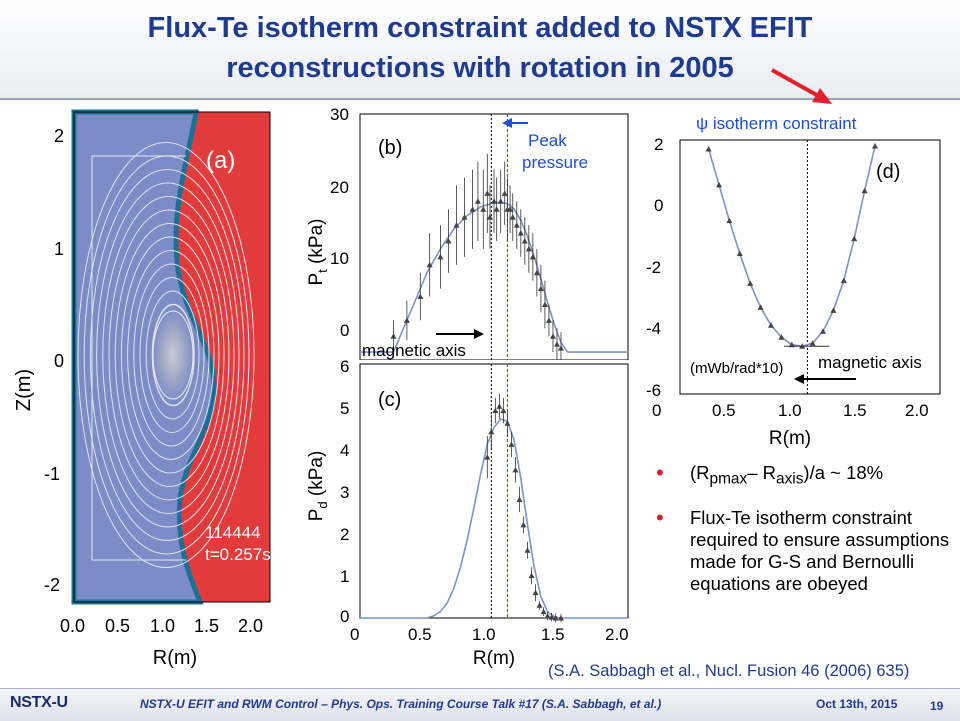  What do you see at coordinates (787, 475) in the screenshot?
I see `bullet-text: (Rpmax– Raxis)/a ~ 18%` at bounding box center [787, 475].